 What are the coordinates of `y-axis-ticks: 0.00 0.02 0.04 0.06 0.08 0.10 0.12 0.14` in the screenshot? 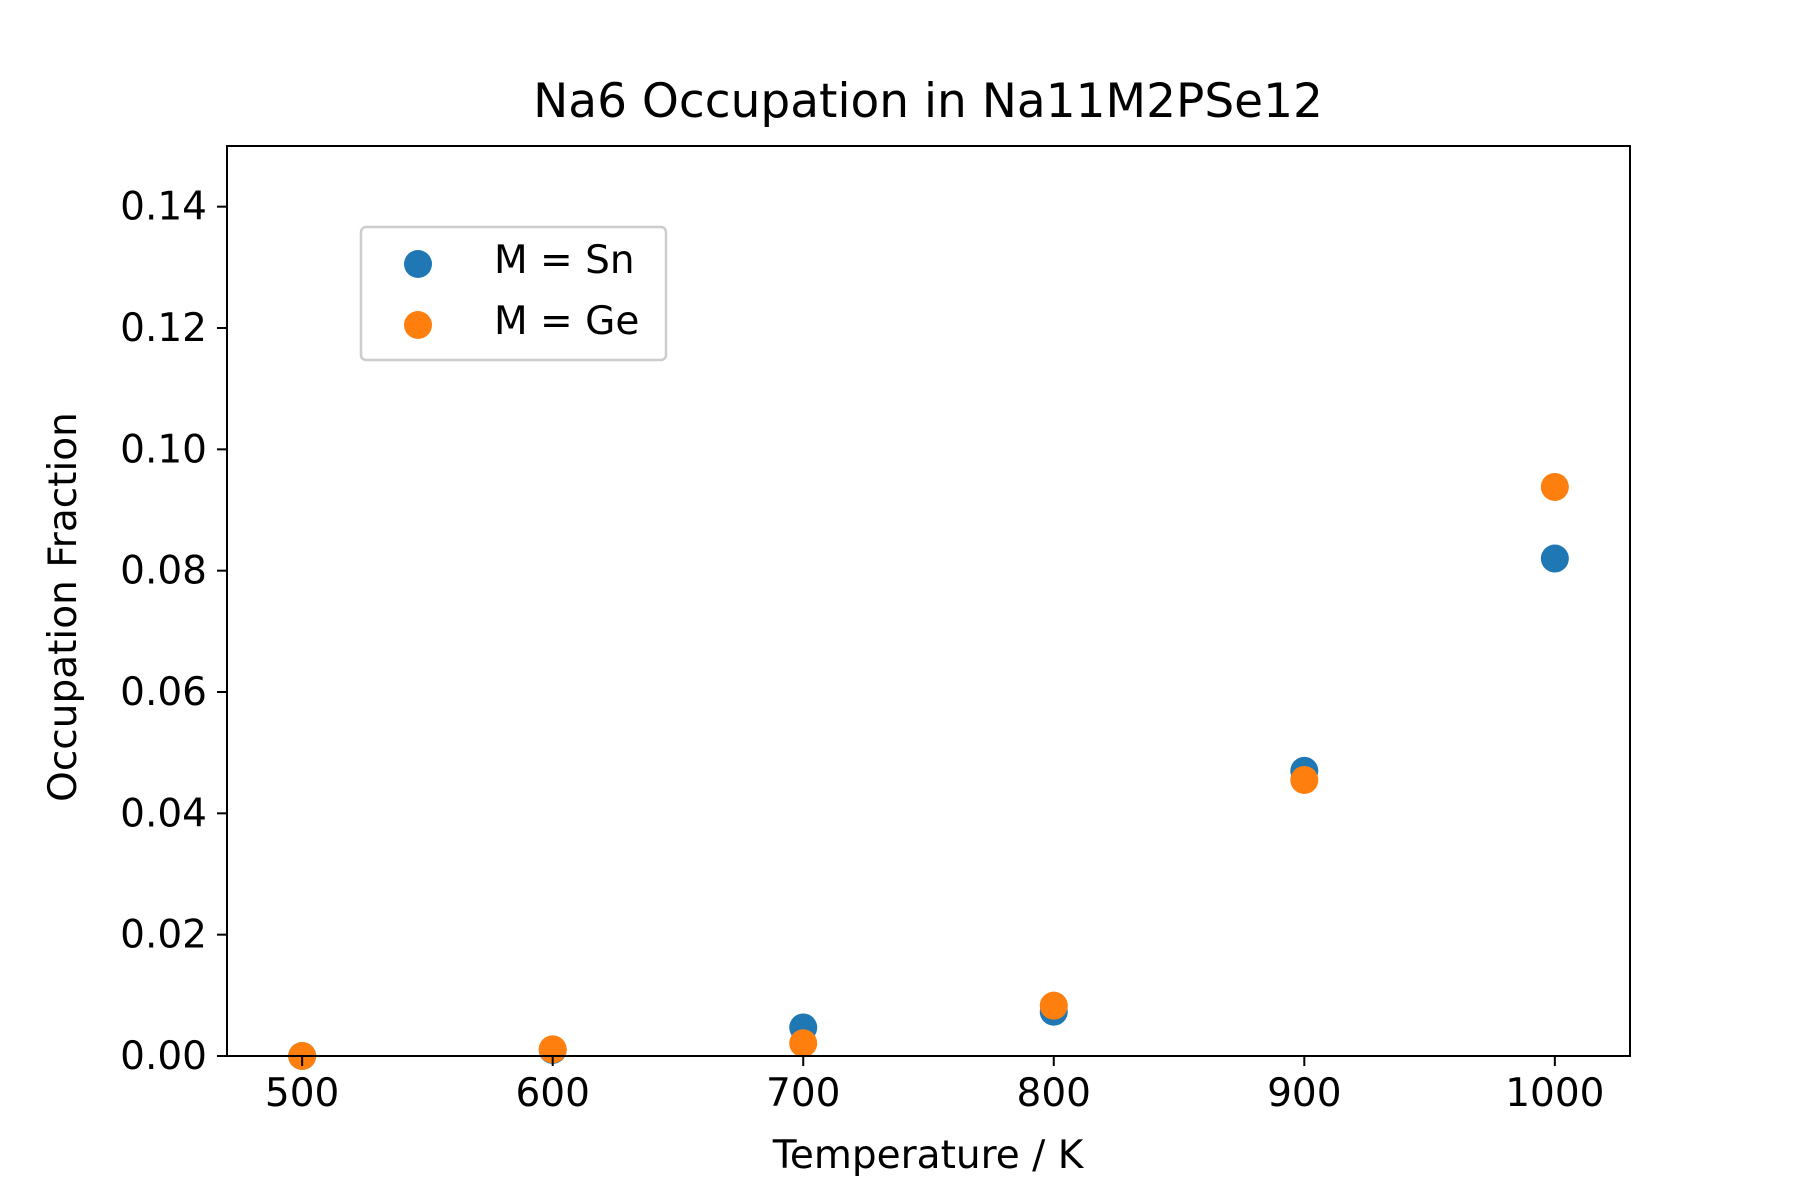 It's located at (173, 632).